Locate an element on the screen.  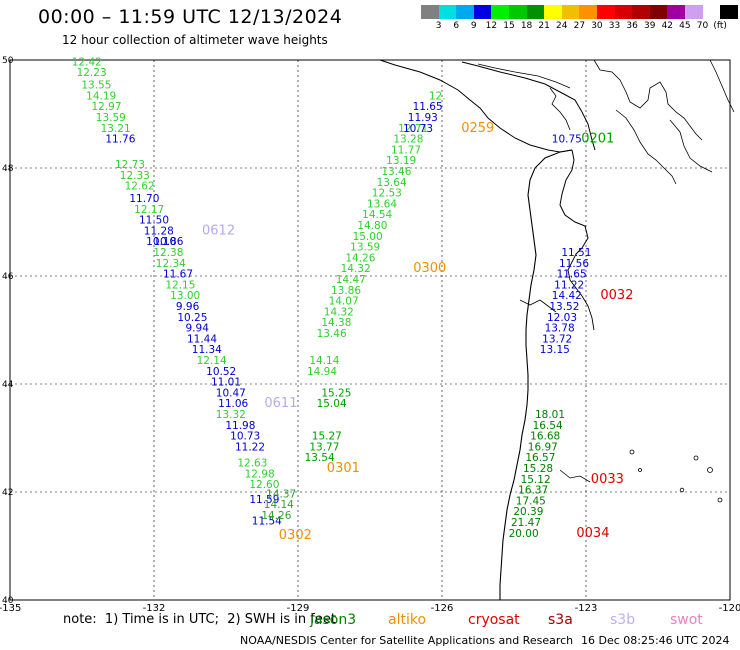
wave-height-label: 12.97 is located at coordinates (106, 107).